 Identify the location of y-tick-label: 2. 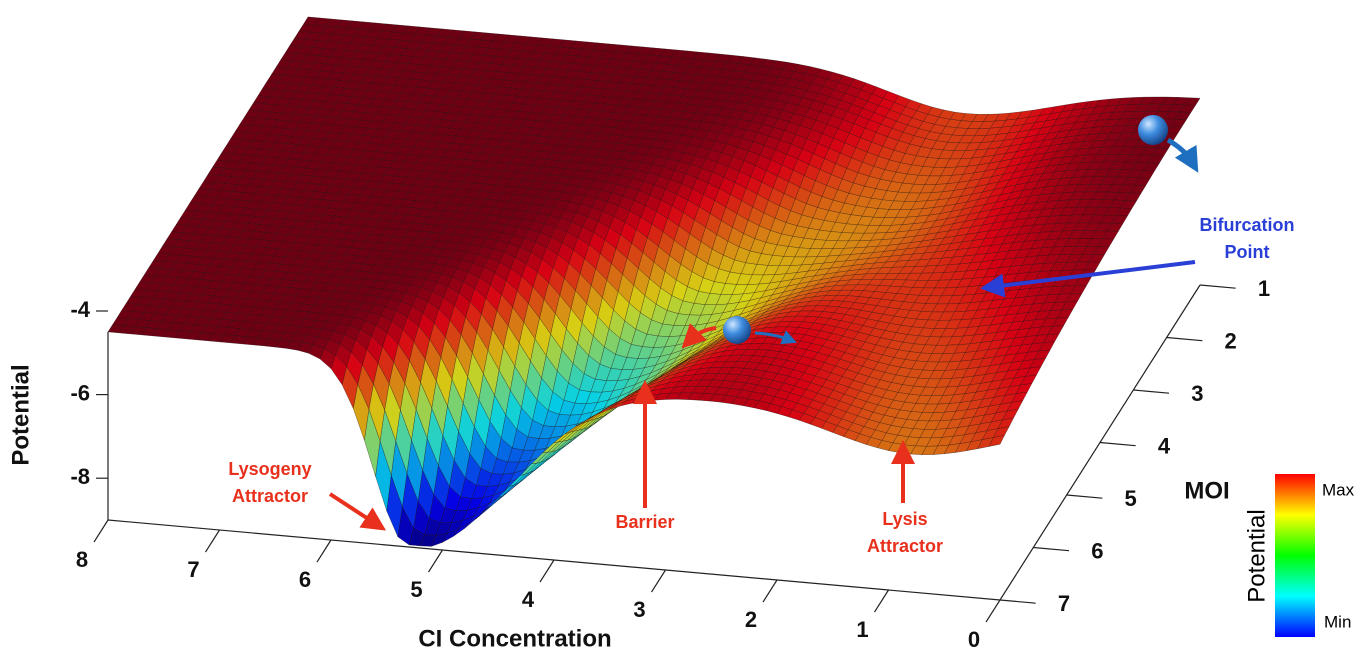
(1231, 341).